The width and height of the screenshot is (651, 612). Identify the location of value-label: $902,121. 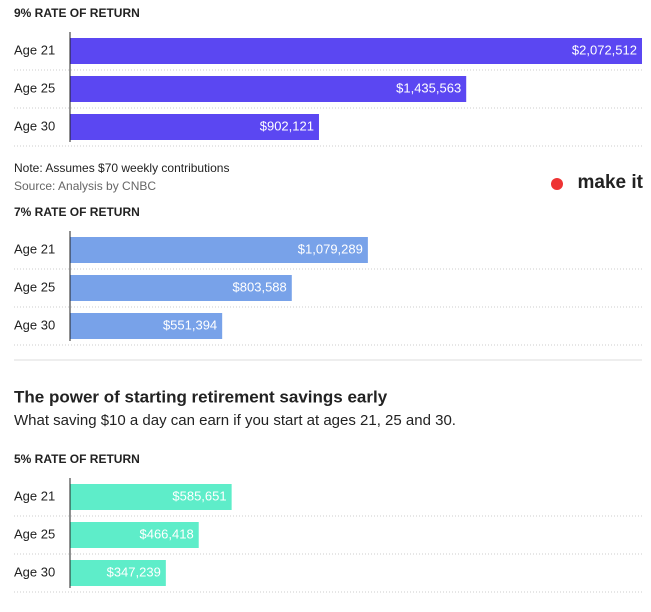
(287, 125).